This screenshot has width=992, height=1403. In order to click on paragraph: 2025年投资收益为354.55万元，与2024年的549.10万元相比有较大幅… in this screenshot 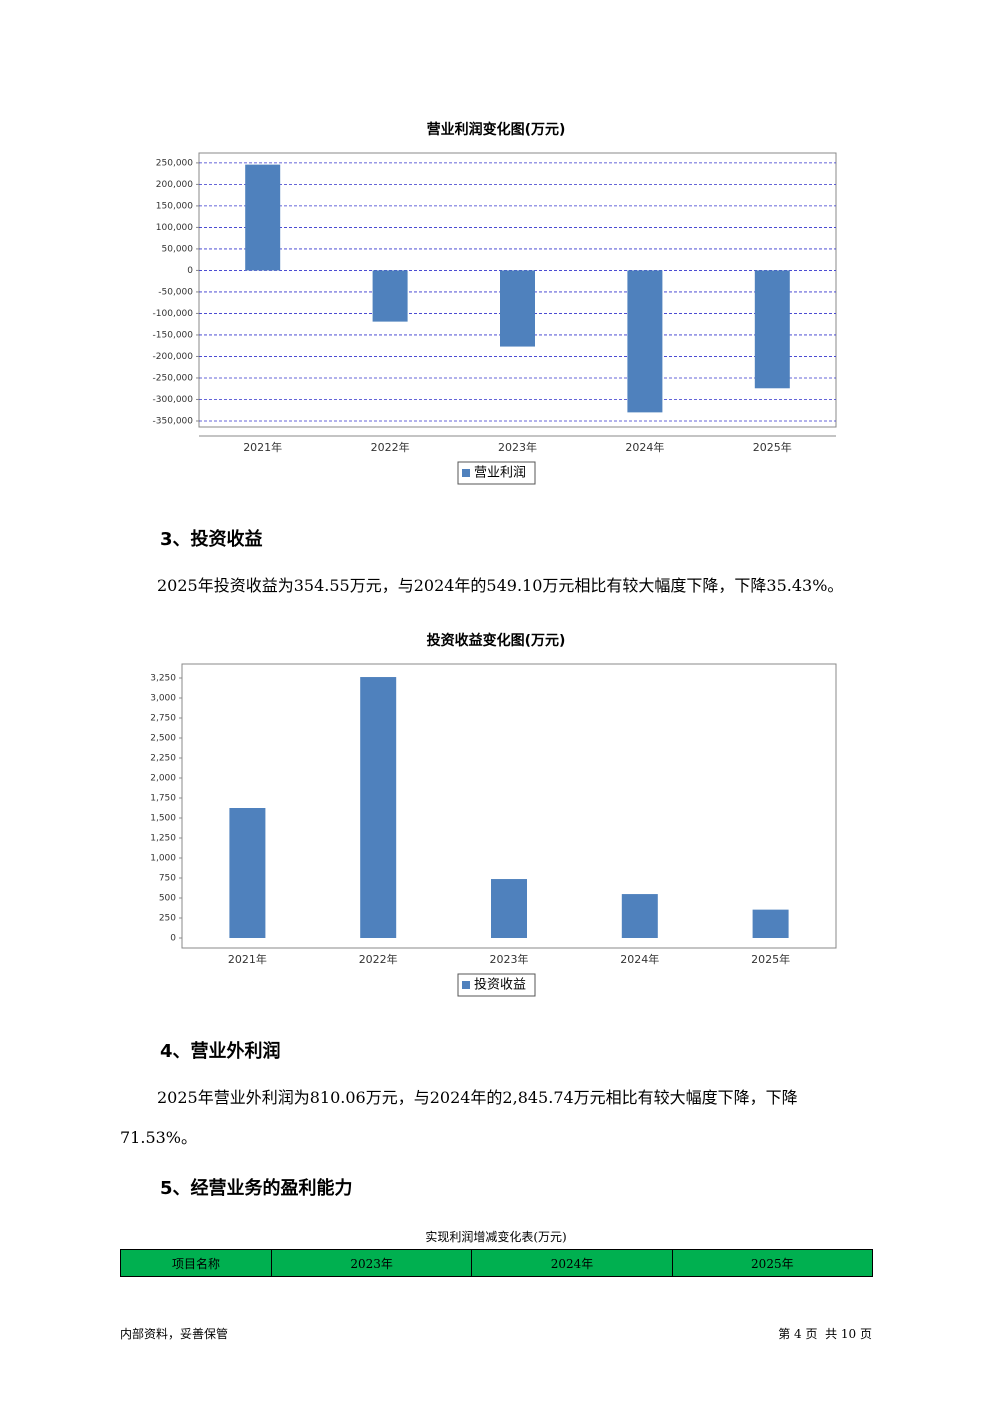, I will do `click(500, 585)`.